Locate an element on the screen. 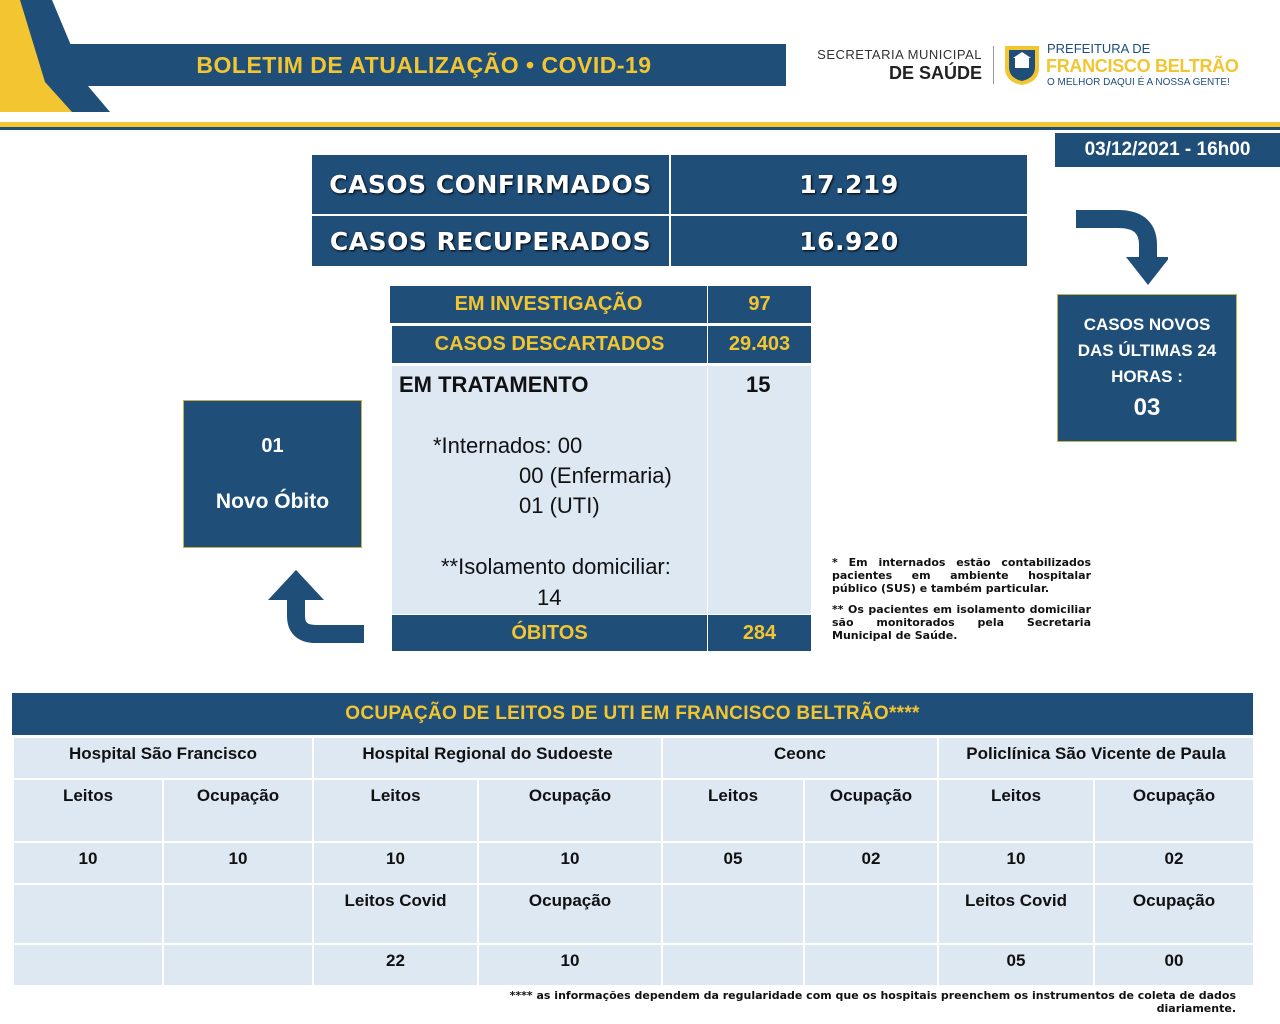 The height and width of the screenshot is (1024, 1280). tratamento-label: EM TRATAMENTO is located at coordinates (494, 384).